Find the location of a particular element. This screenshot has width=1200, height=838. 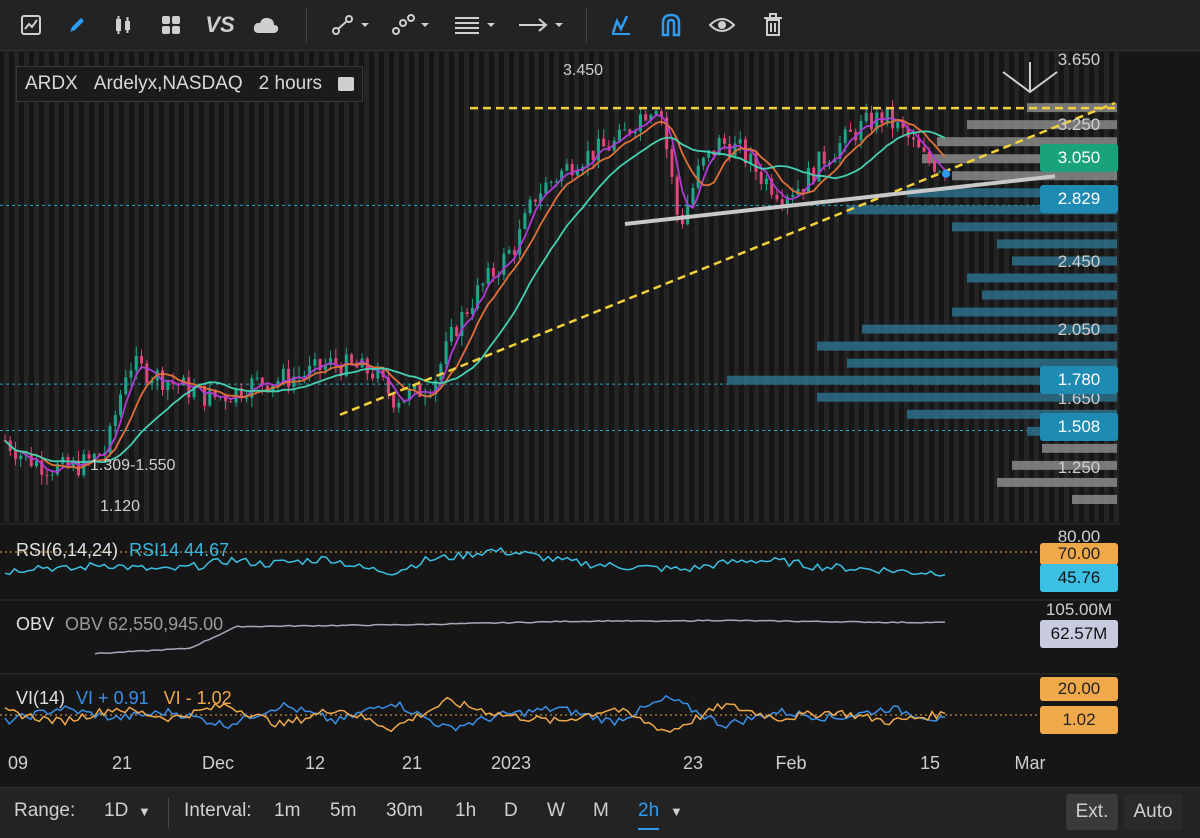

magnet-icon is located at coordinates (671, 25).